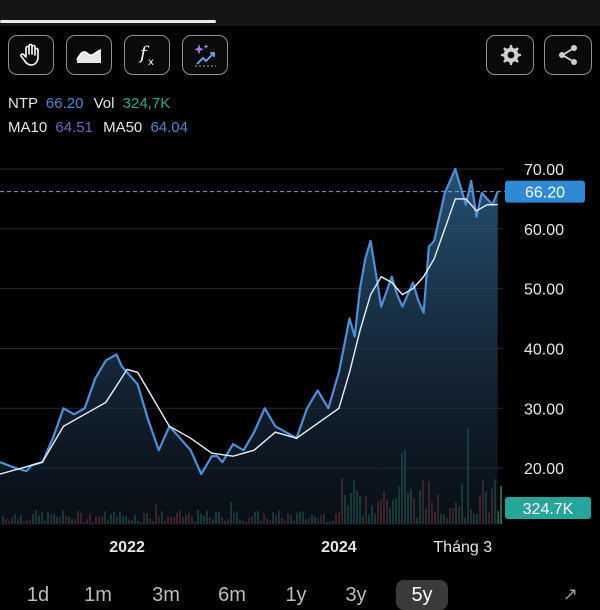 Image resolution: width=600 pixels, height=610 pixels. I want to click on ma50-label: MA50, so click(123, 127).